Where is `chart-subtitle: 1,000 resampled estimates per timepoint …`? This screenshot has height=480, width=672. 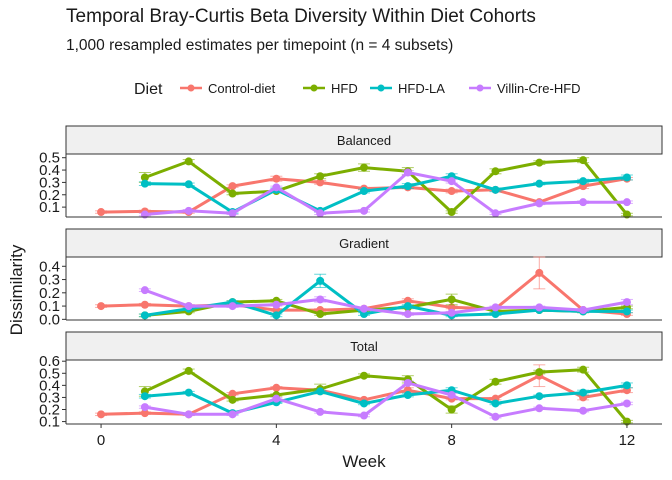 chart-subtitle: 1,000 resampled estimates per timepoint … is located at coordinates (260, 45).